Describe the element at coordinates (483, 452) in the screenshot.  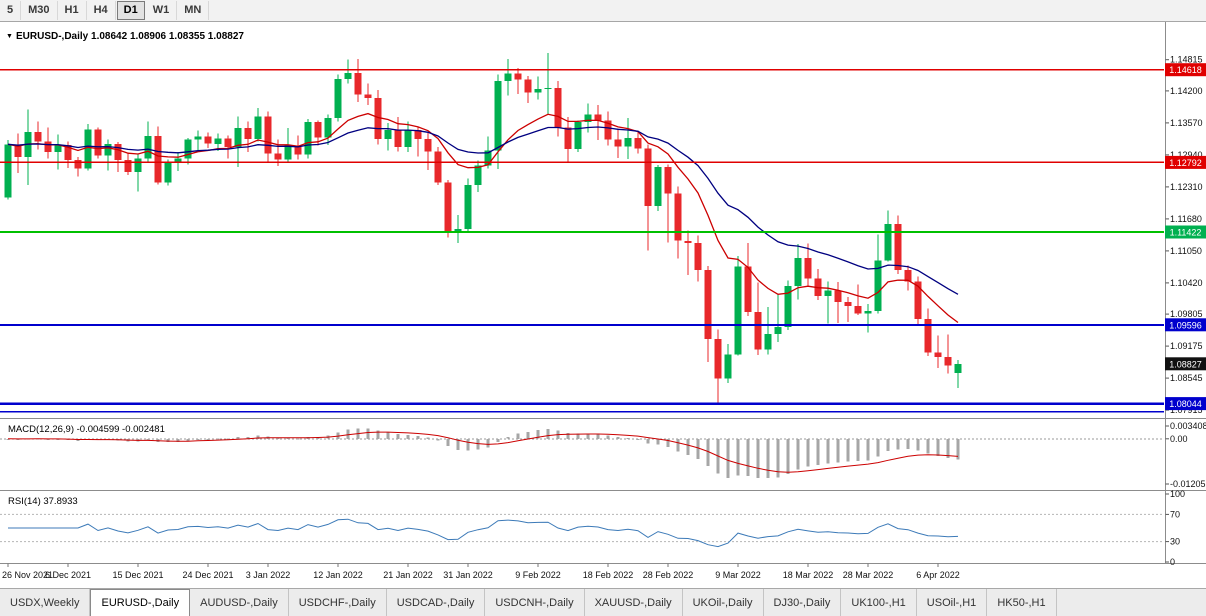
I see `macd-signal-line` at that location.